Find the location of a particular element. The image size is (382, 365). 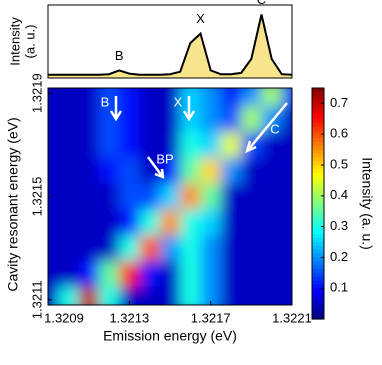

annotation: B is located at coordinates (105, 101).